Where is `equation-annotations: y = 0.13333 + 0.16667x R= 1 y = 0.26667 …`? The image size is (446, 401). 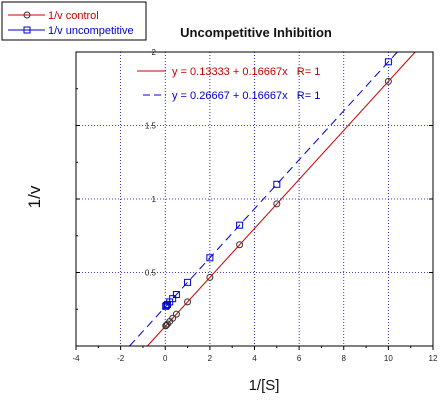 equation-annotations: y = 0.13333 + 0.16667x R= 1 y = 0.26667 … is located at coordinates (228, 84).